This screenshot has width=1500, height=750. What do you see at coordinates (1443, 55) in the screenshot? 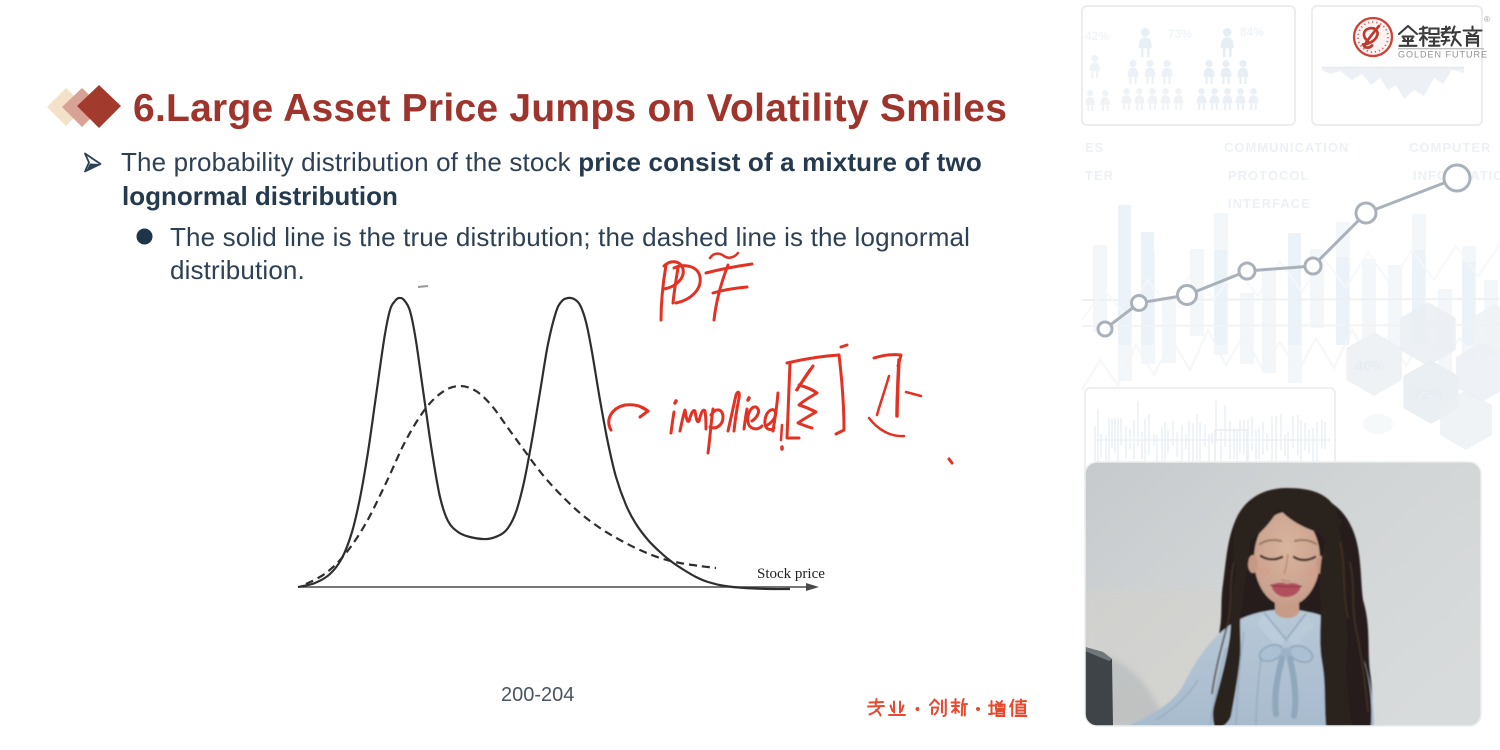
I see `svg-text: GOLDEN FUTURE` at bounding box center [1443, 55].